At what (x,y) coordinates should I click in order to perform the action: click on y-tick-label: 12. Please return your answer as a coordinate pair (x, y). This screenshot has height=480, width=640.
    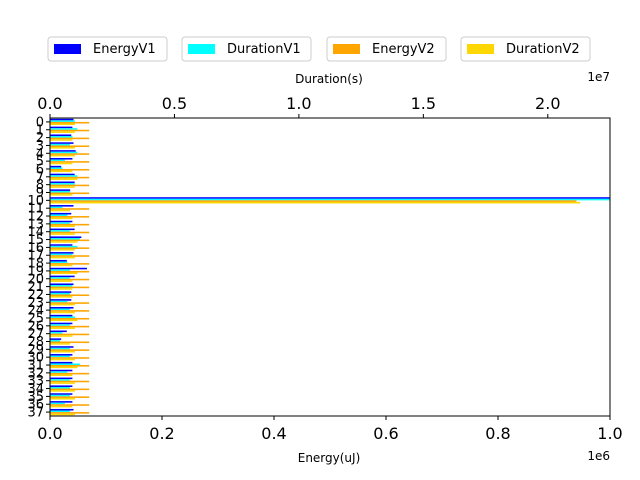
    Looking at the image, I should click on (35, 217).